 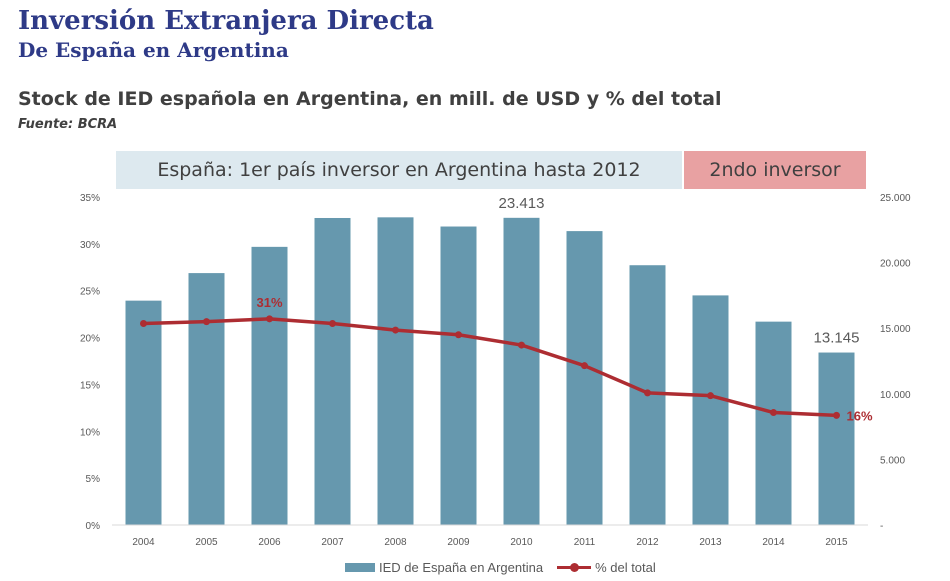 What do you see at coordinates (143, 542) in the screenshot?
I see `x-tick-label: 2004` at bounding box center [143, 542].